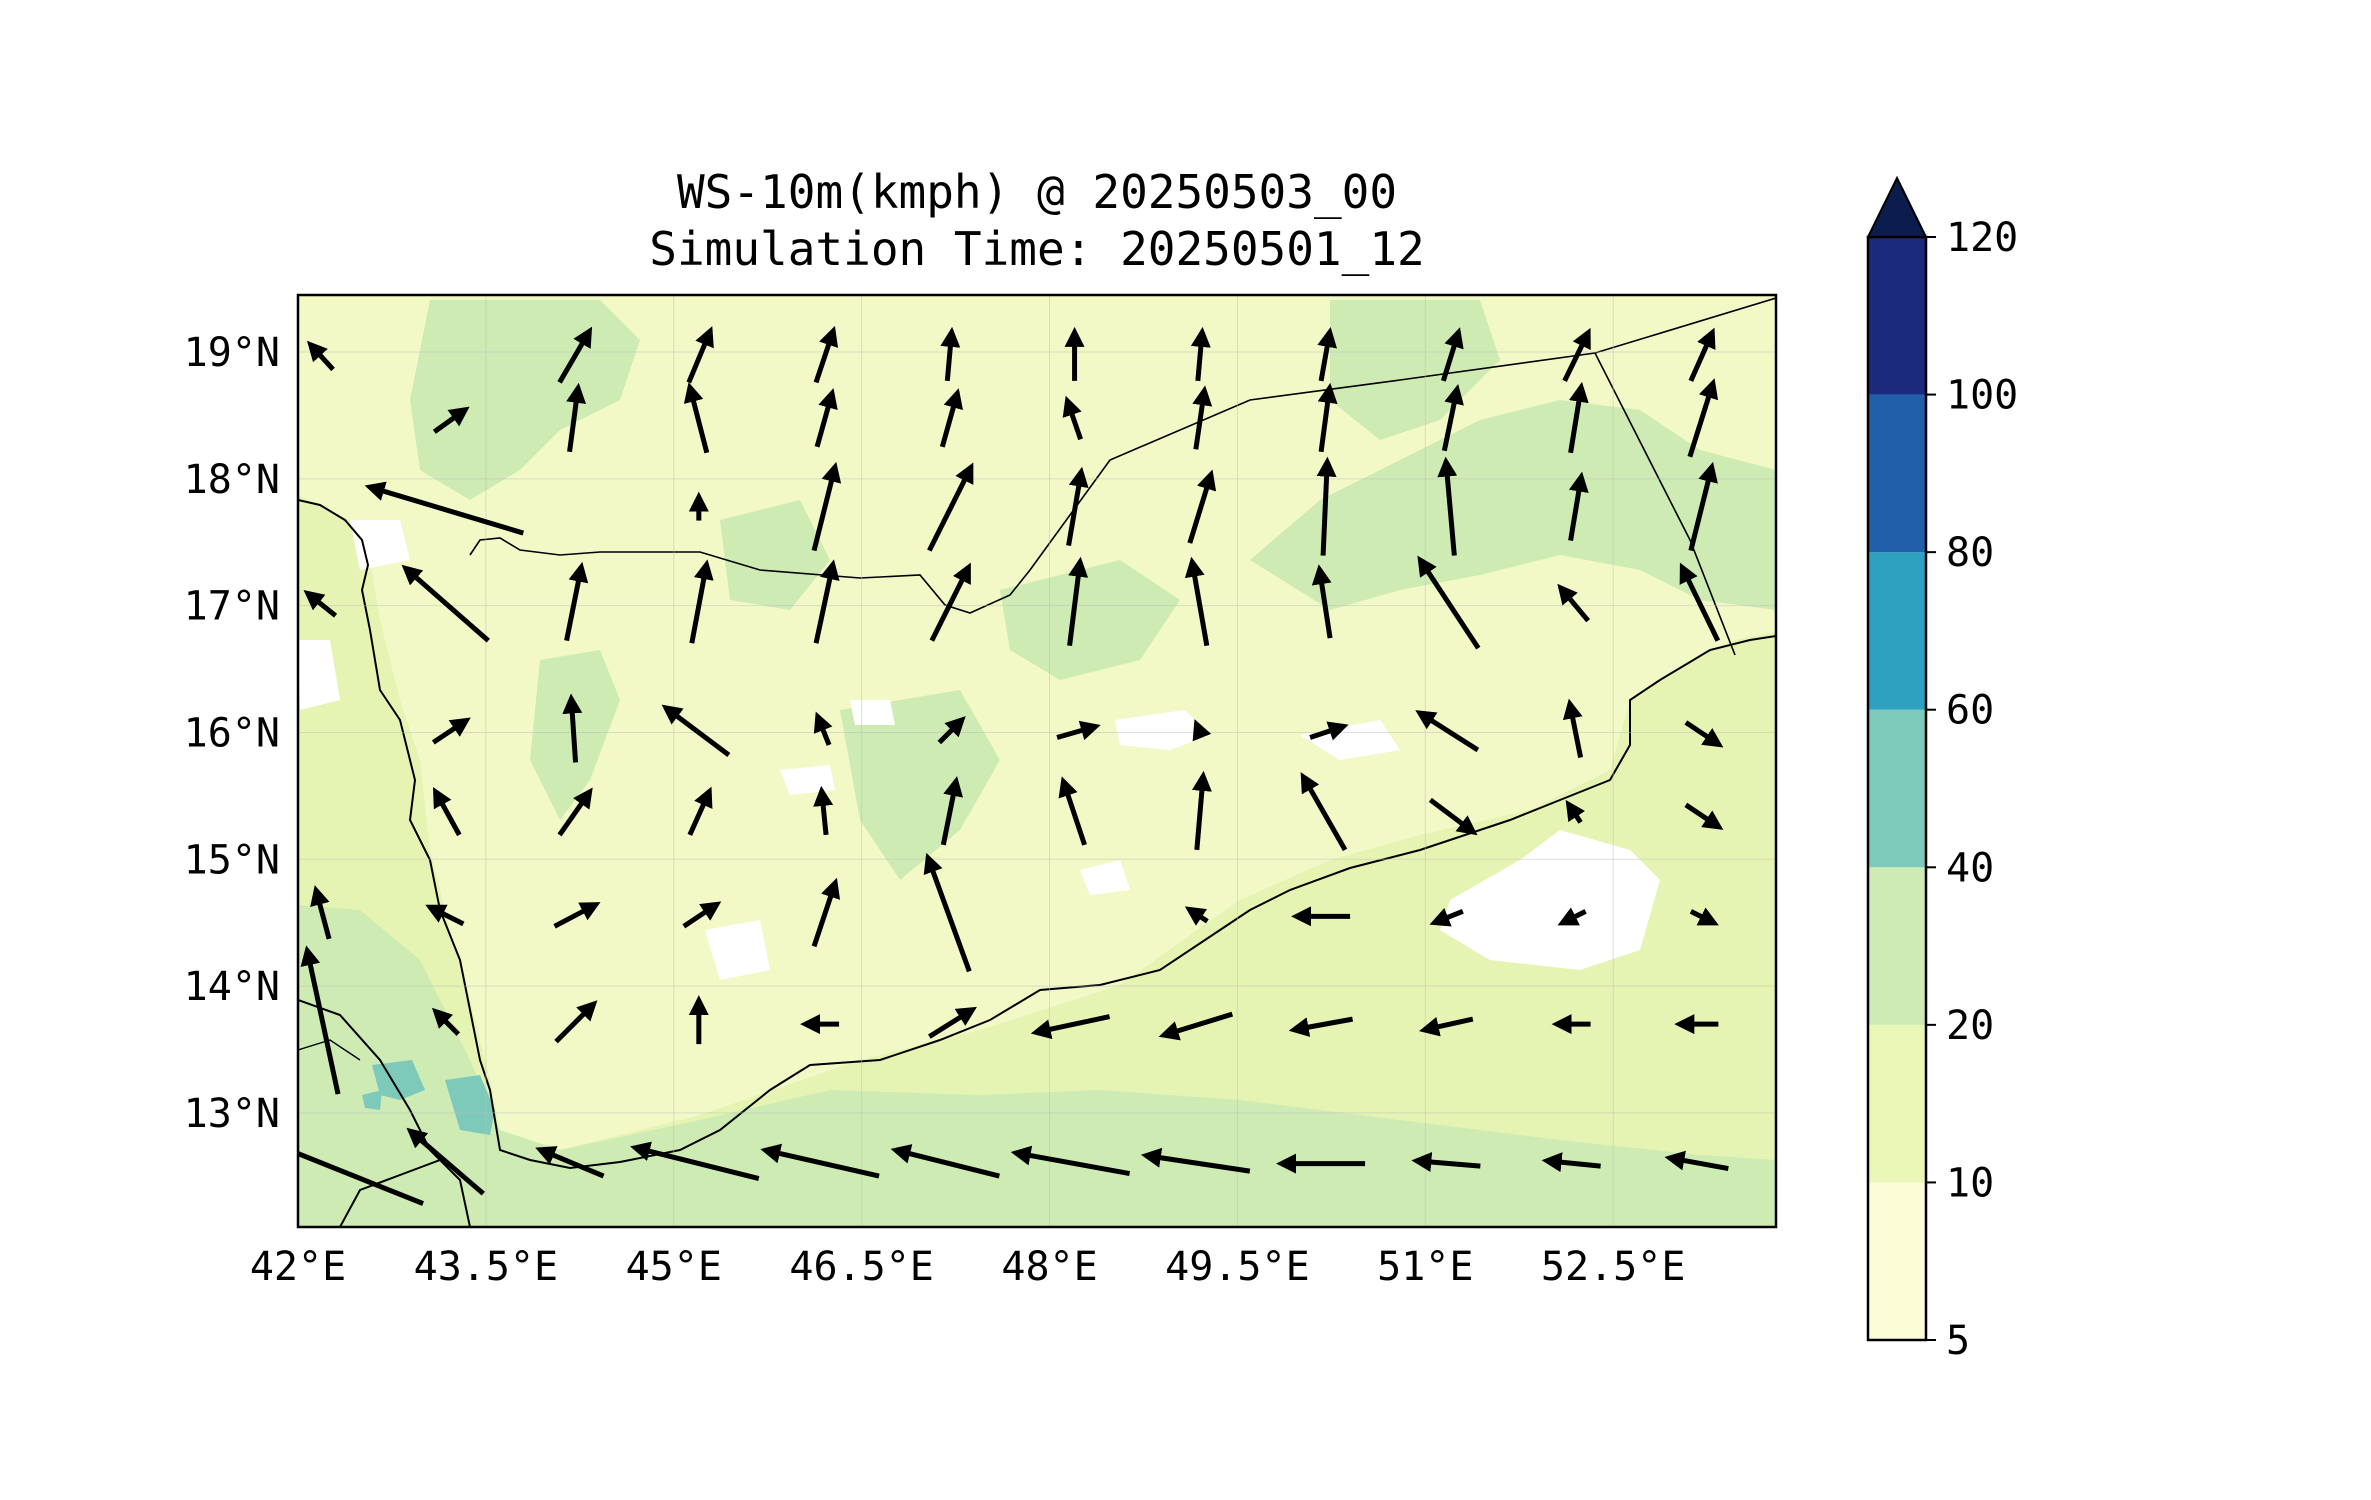 The height and width of the screenshot is (1500, 2371). I want to click on colorbar-tick-label: 20, so click(1970, 1026).